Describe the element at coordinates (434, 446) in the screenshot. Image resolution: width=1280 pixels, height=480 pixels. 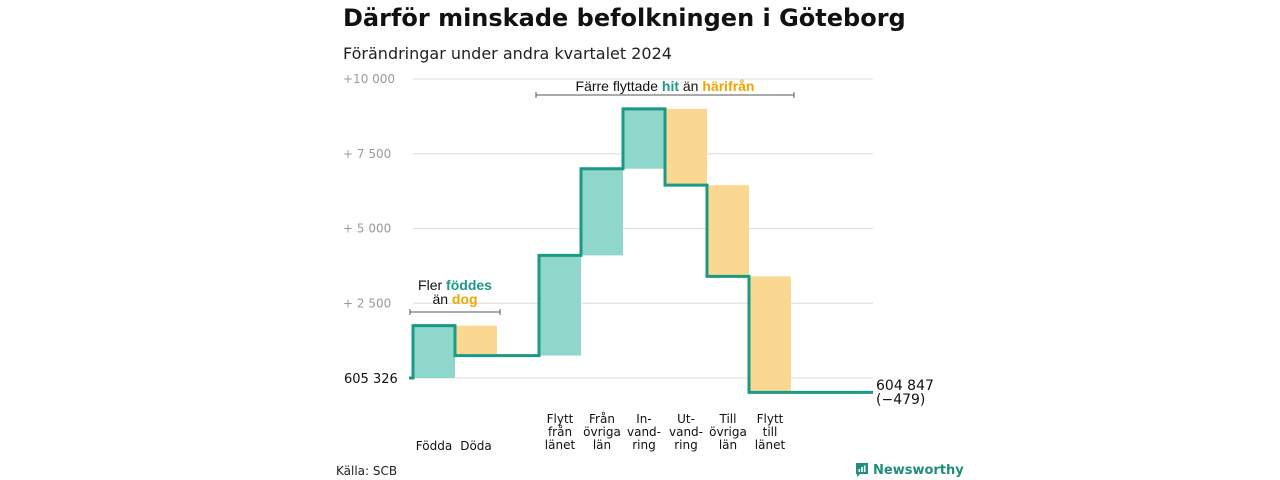
I see `category-label: Födda` at that location.